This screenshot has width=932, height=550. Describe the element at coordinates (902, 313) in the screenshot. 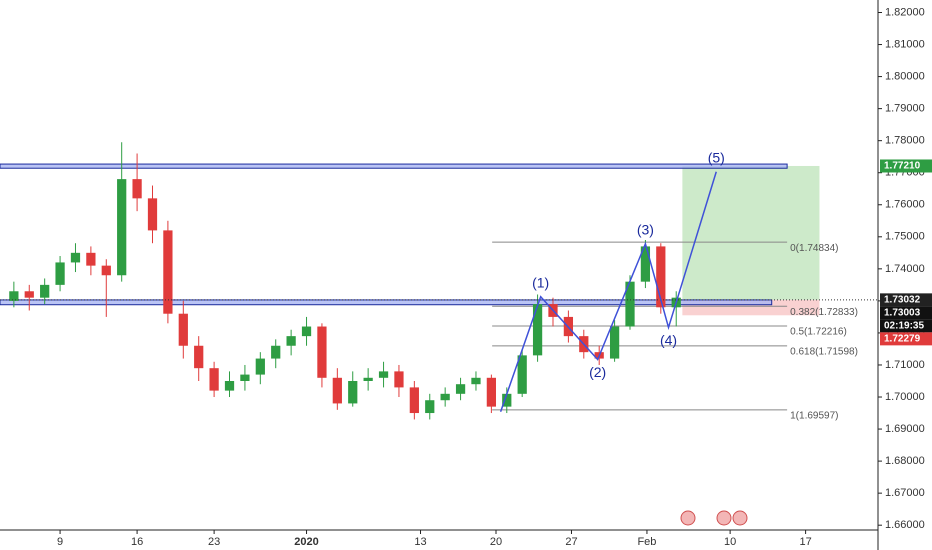

I see `price-label: 1.73003` at that location.